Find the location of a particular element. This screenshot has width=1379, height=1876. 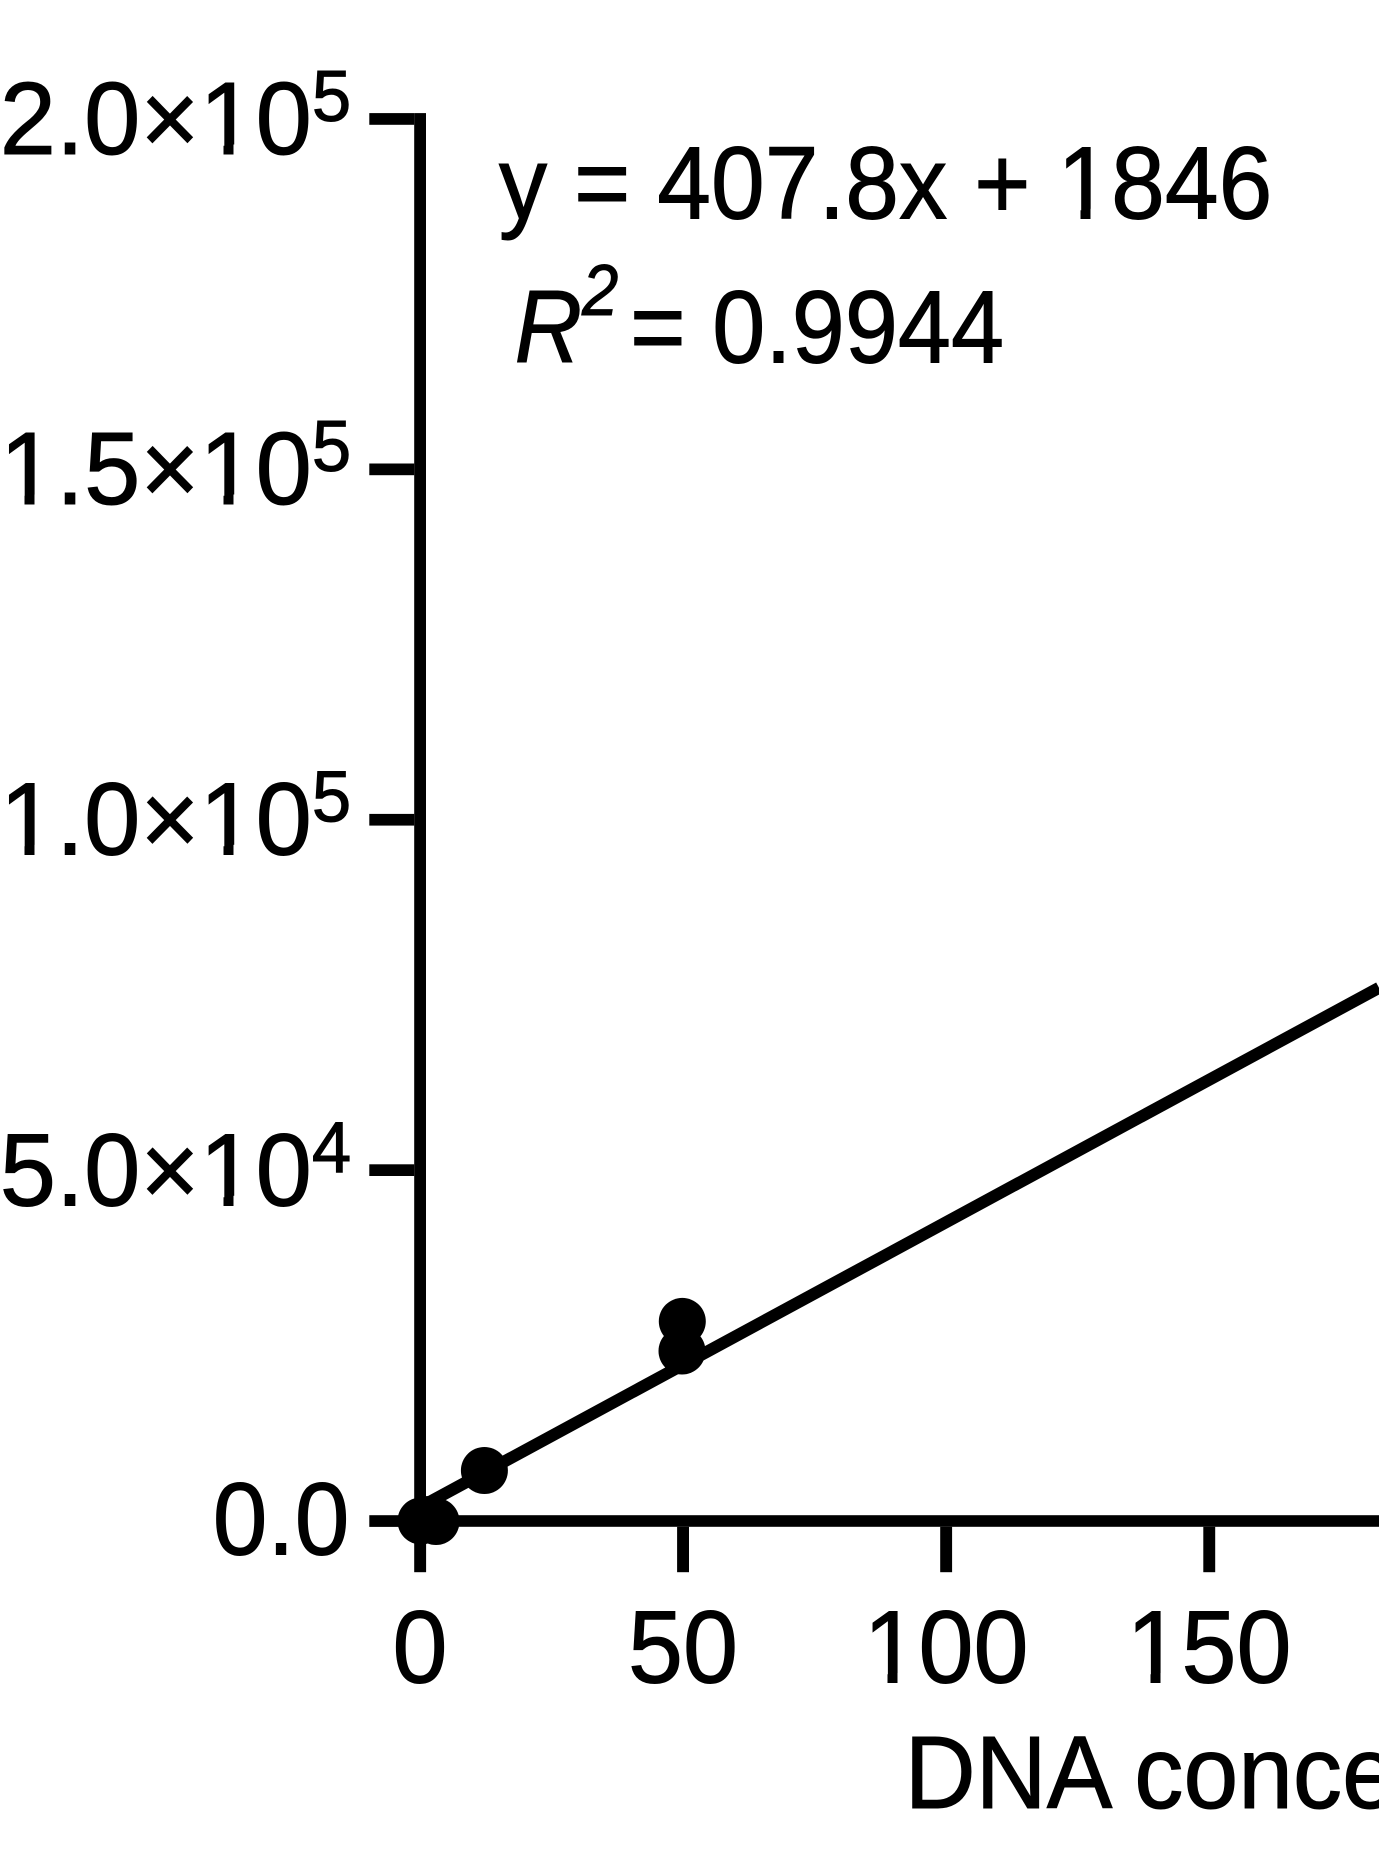

svg-text: 0 is located at coordinates (420, 1648).